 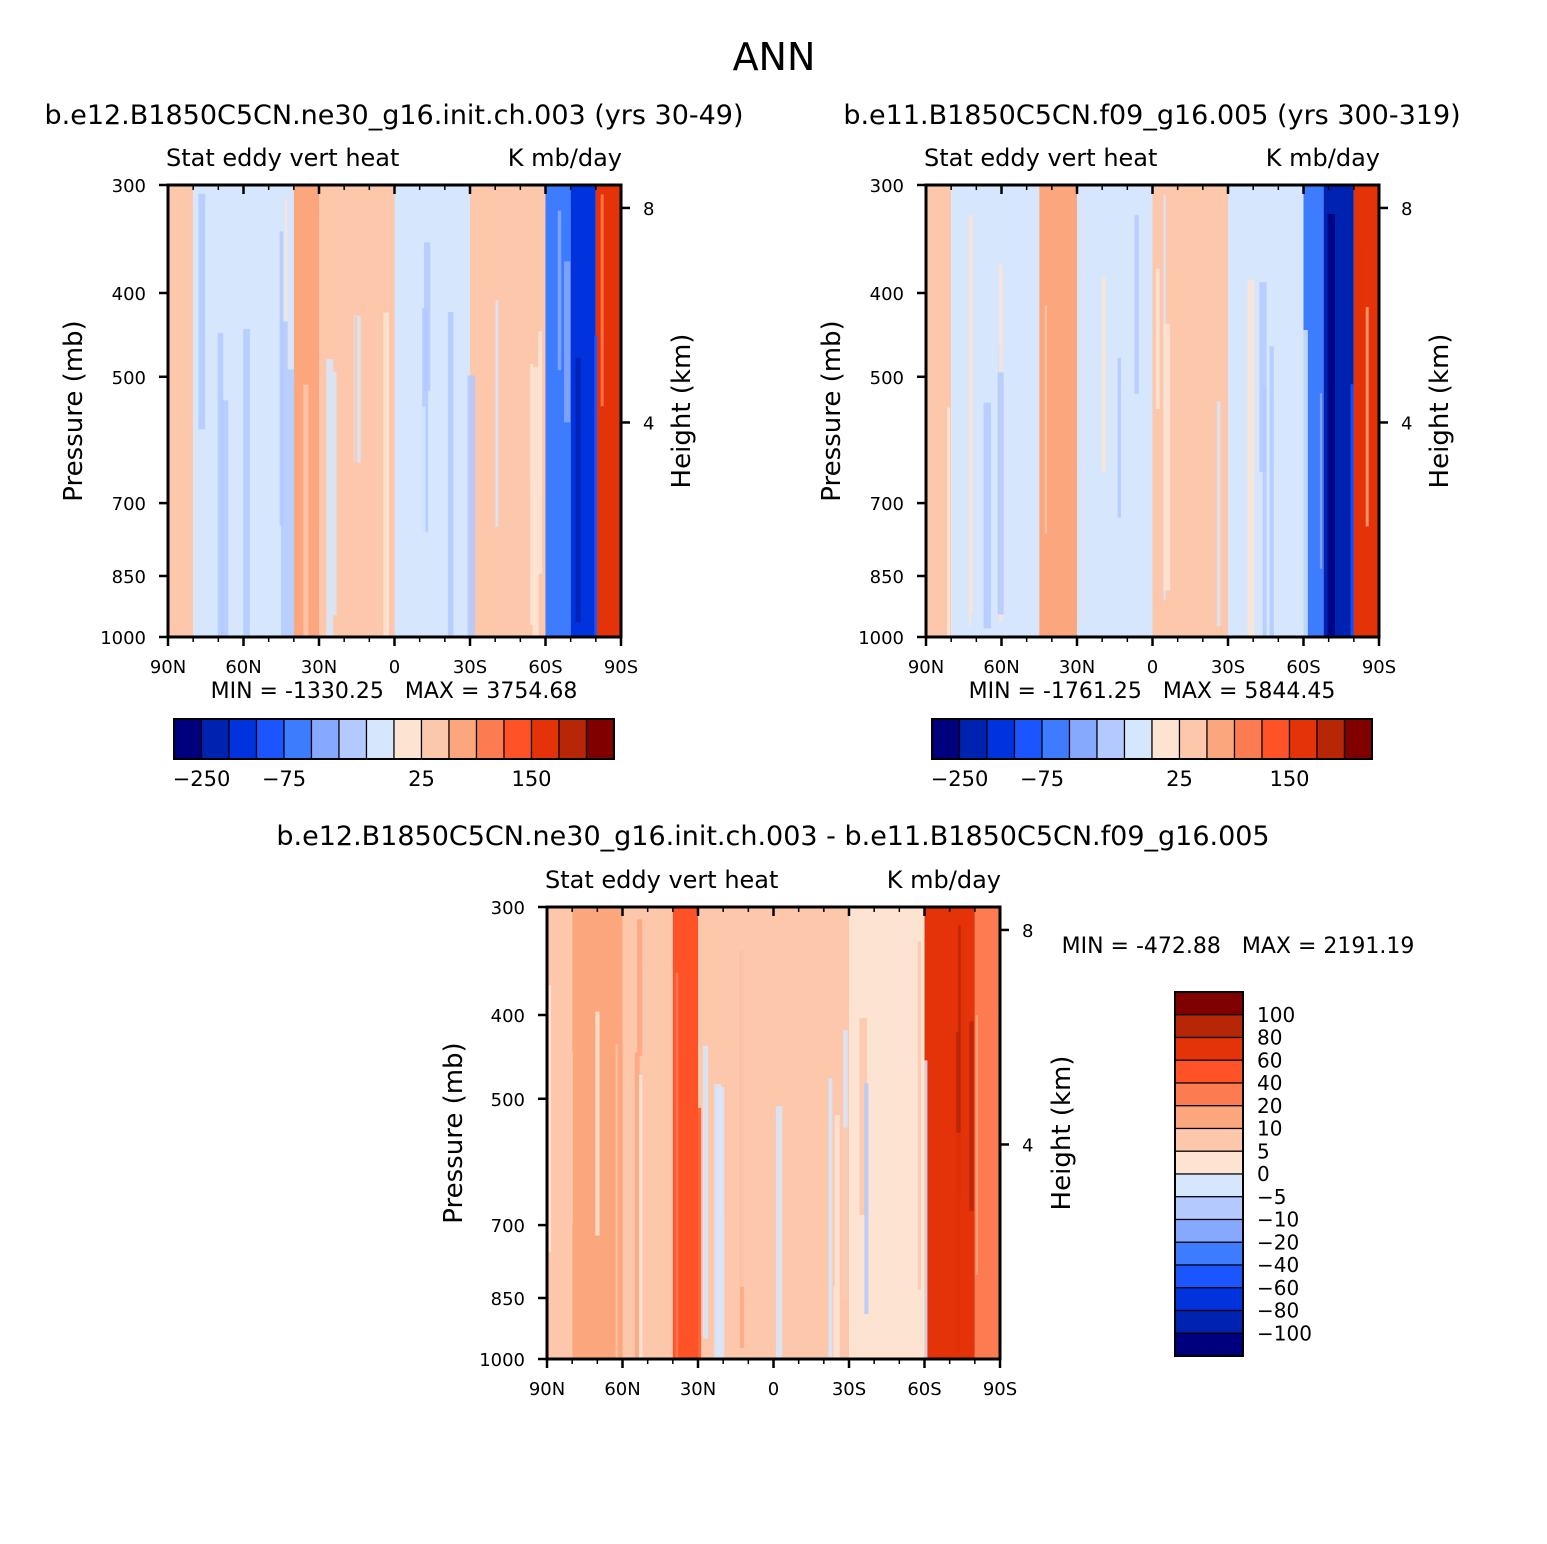 I want to click on y2-axis-label: Height (km), so click(x=682, y=411).